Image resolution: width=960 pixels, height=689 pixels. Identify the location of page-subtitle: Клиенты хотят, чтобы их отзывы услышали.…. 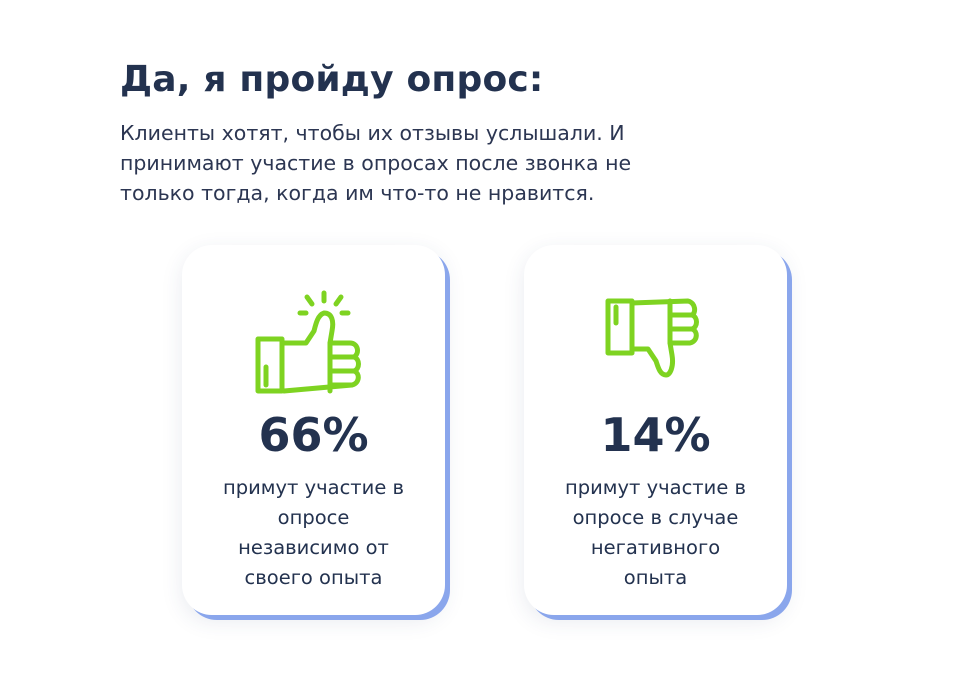
(376, 163).